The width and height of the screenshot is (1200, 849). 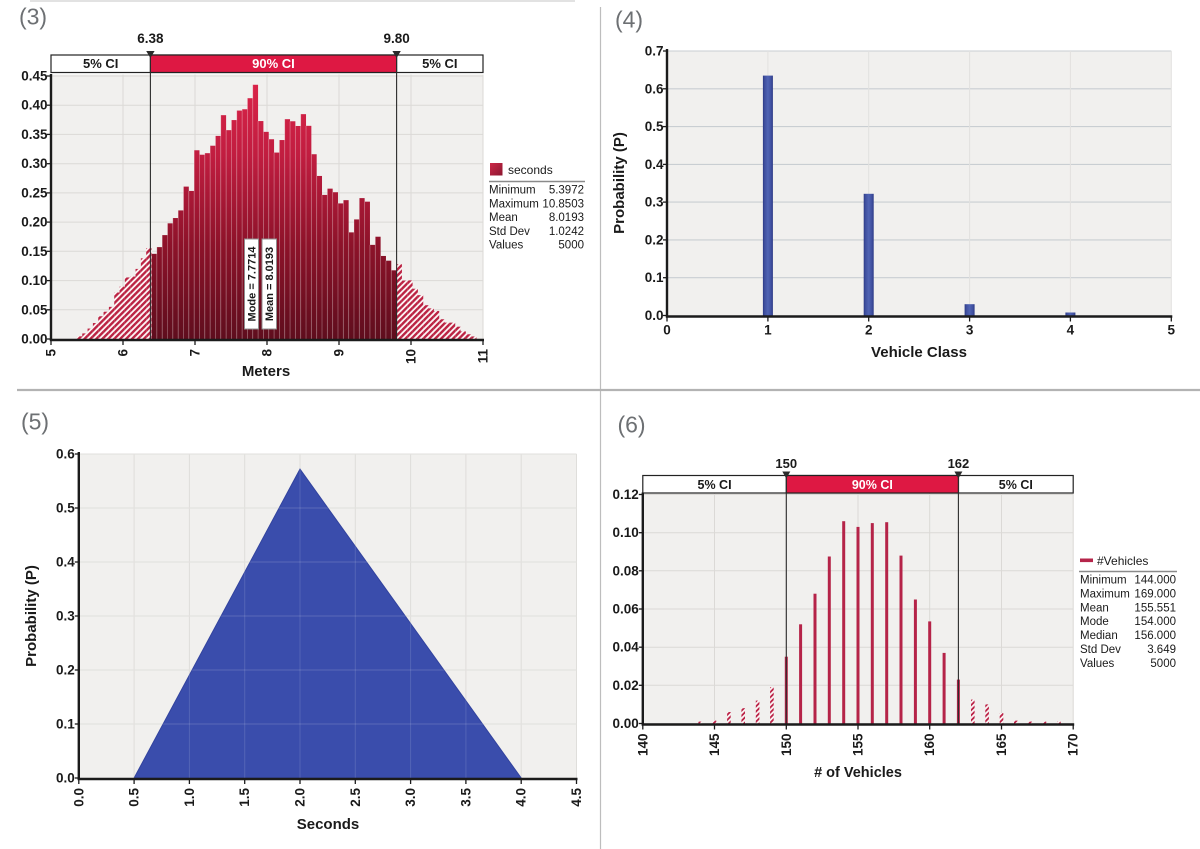 I want to click on svg-text: 0, so click(x=667, y=330).